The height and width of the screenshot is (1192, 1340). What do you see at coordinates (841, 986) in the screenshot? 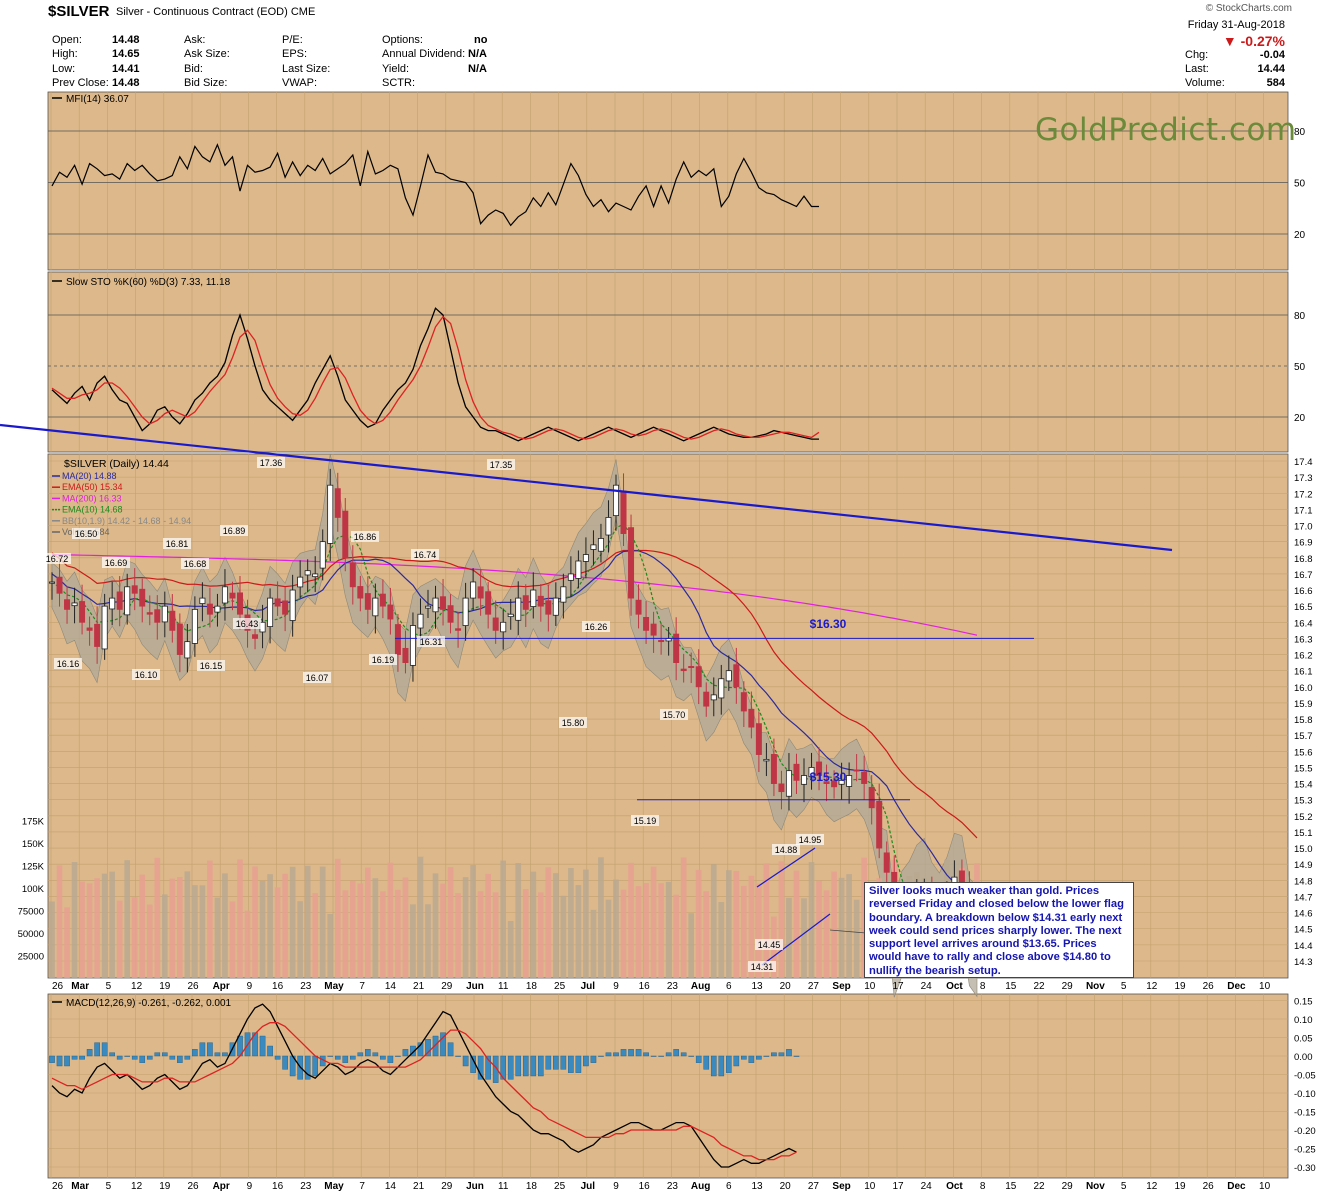
I see `date-axis-label: Sep` at bounding box center [841, 986].